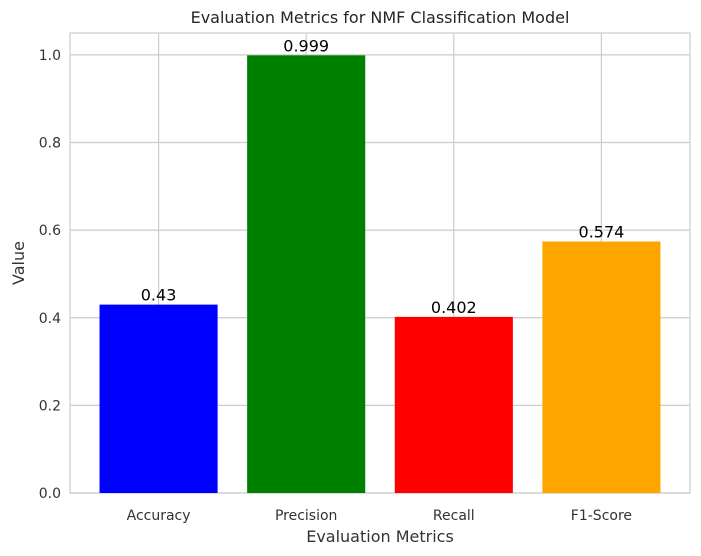 This screenshot has height=556, width=701. I want to click on y-axis-title: Value, so click(18, 263).